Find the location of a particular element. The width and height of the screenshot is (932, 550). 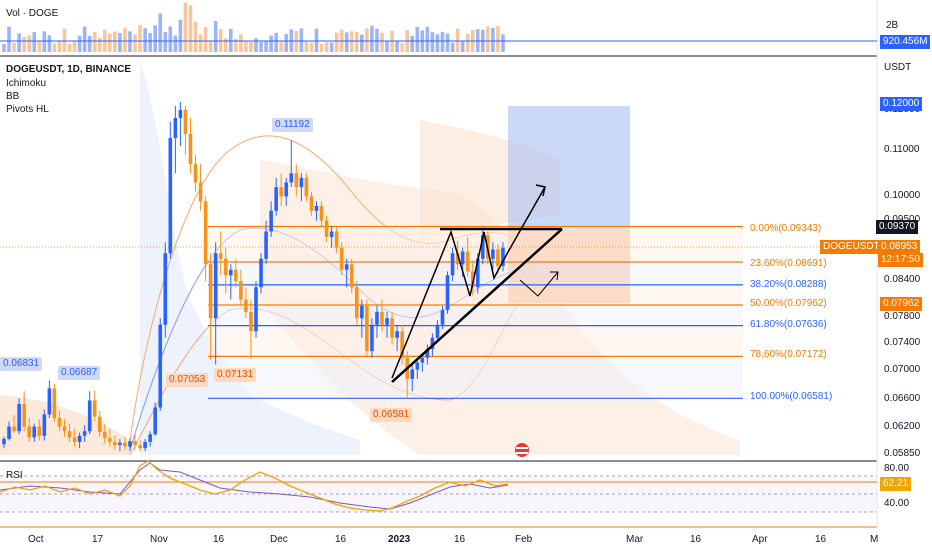

symbol-title: DOGEUSDT, 1D, BINANCE is located at coordinates (69, 69).